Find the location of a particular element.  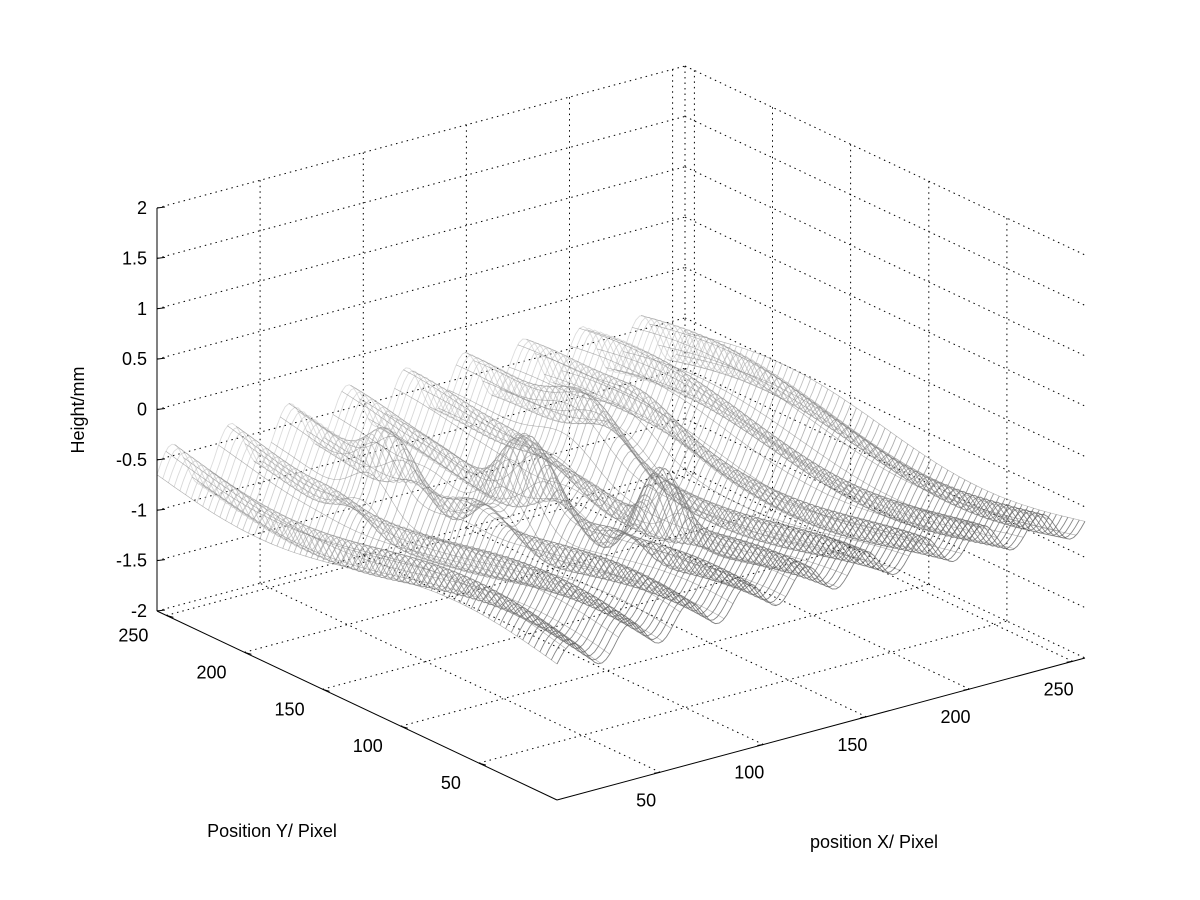

x-tick-label: 200 is located at coordinates (955, 717).